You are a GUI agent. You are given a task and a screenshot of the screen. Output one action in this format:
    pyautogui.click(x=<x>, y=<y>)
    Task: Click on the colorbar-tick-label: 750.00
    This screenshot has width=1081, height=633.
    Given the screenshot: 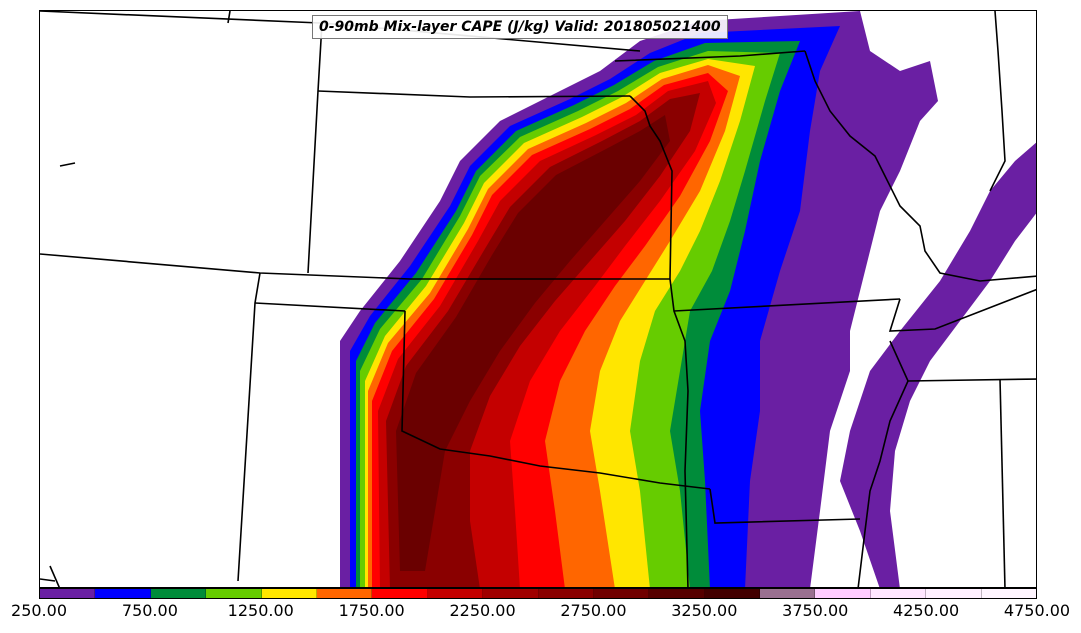 What is the action you would take?
    pyautogui.click(x=149, y=610)
    